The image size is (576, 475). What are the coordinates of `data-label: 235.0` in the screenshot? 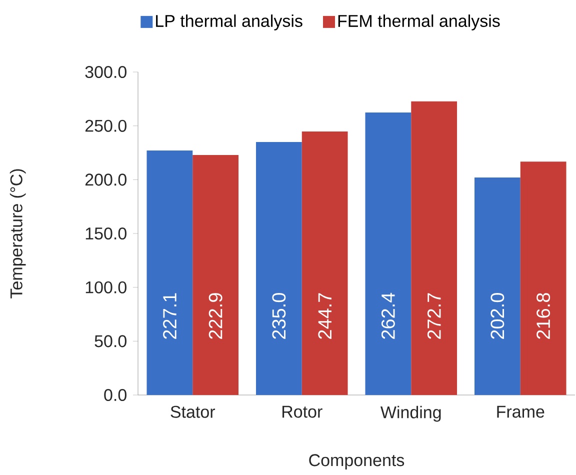 It's located at (279, 316).